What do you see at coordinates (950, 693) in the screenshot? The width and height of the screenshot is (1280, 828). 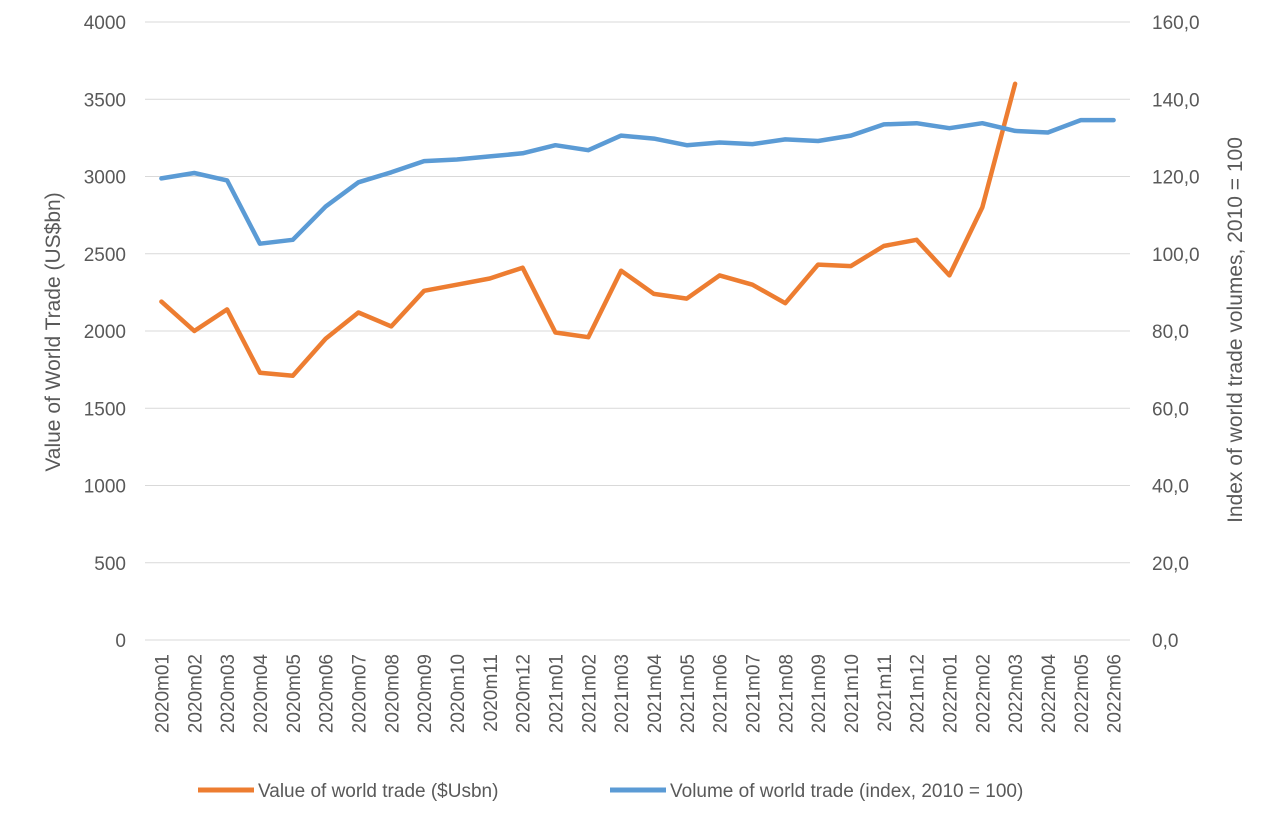 I see `x-tick-label: 2022m01` at bounding box center [950, 693].